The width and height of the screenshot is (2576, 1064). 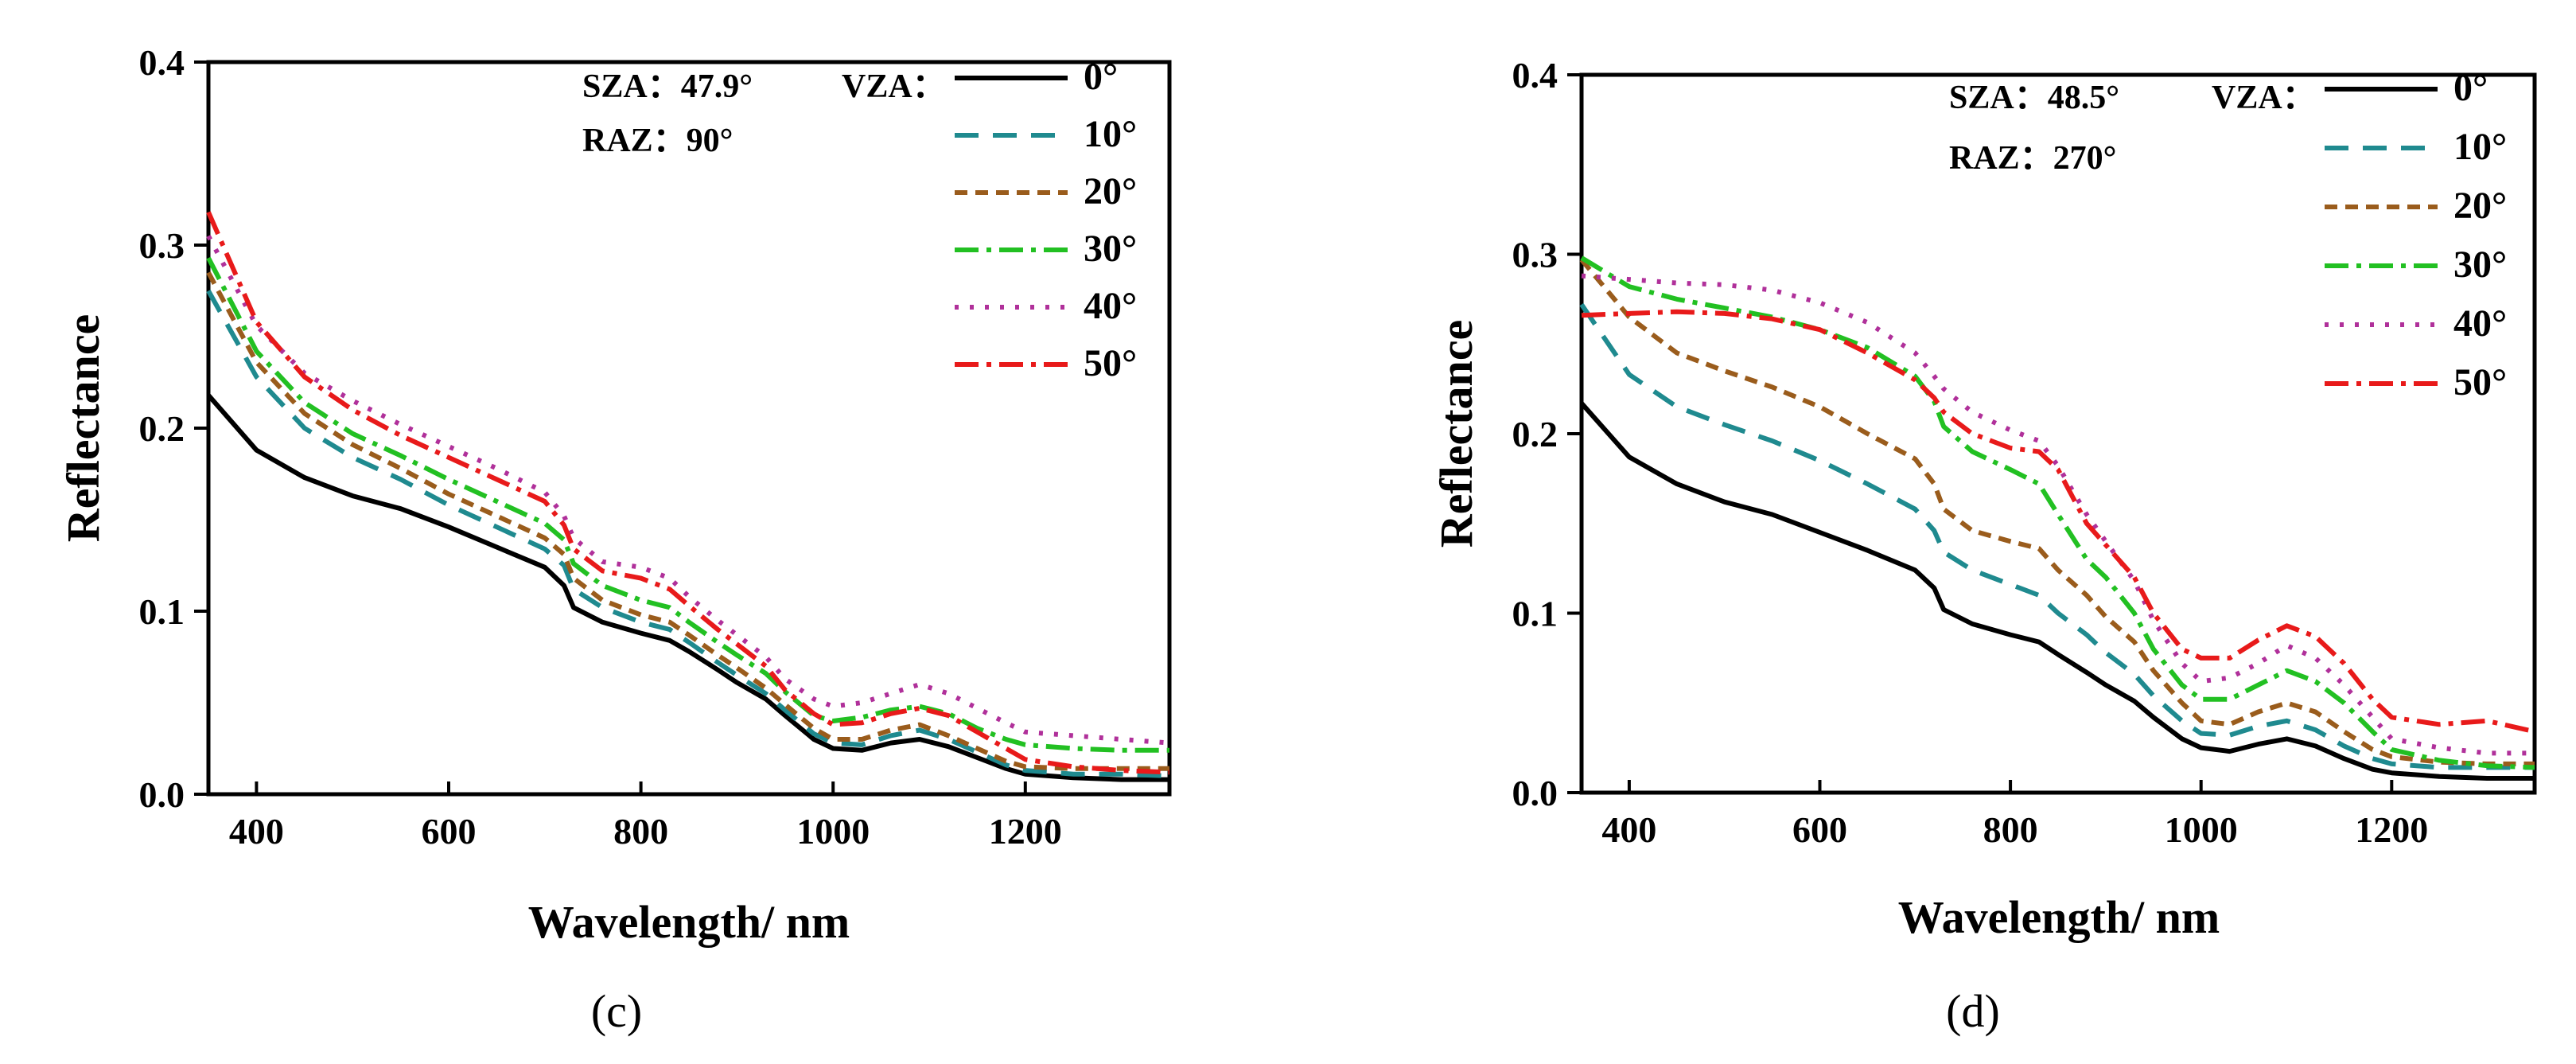 What do you see at coordinates (2034, 98) in the screenshot?
I see `sza-annotation: SZA：48.5°` at bounding box center [2034, 98].